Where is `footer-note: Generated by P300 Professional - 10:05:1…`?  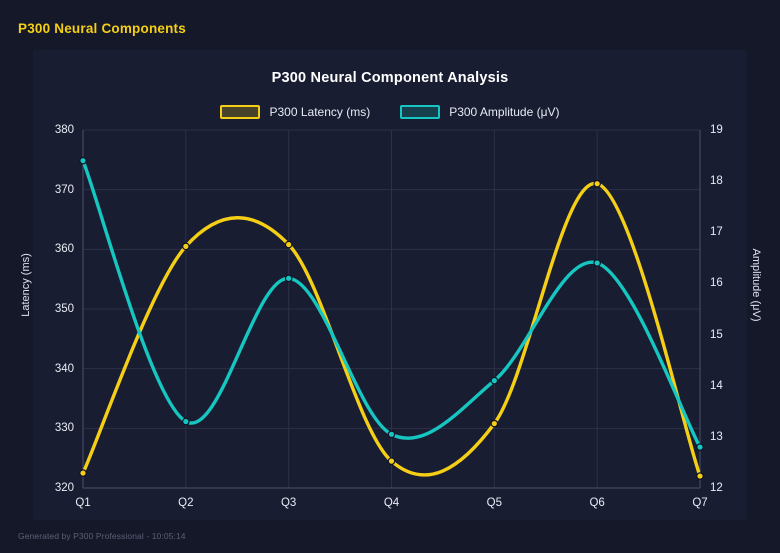 footer-note: Generated by P300 Professional - 10:05:1… is located at coordinates (102, 536).